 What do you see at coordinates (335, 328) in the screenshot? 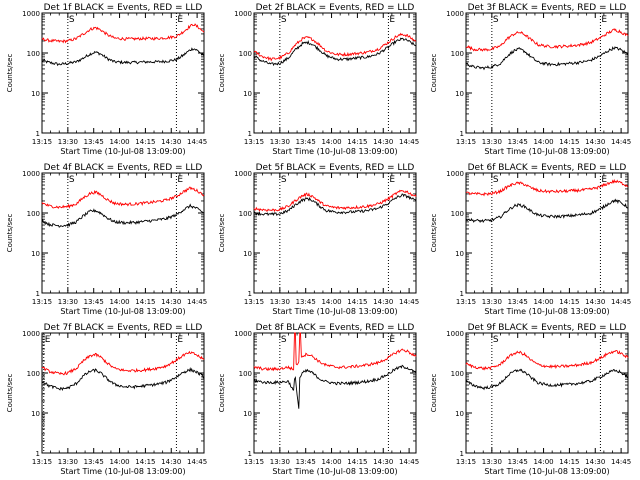
I see `chart-title: Det 8f BLACK = Events, RED = LLD` at bounding box center [335, 328].